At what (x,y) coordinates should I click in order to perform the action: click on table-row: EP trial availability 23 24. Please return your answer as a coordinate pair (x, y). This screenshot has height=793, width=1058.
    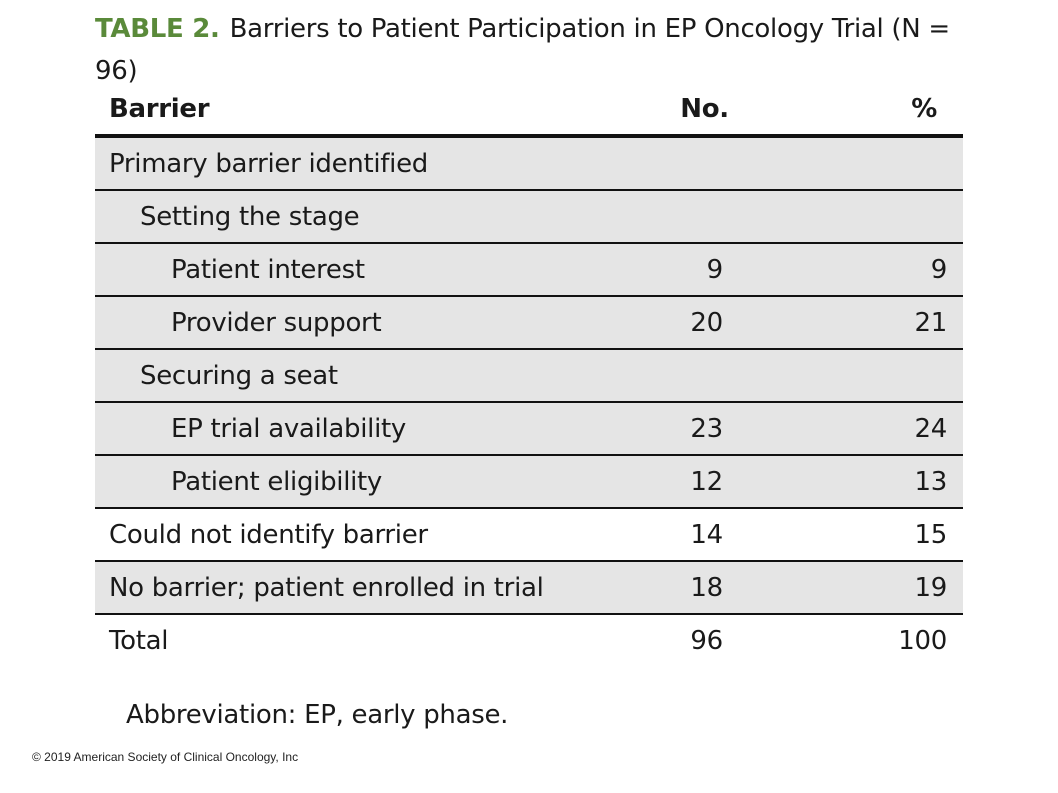
    Looking at the image, I should click on (529, 428).